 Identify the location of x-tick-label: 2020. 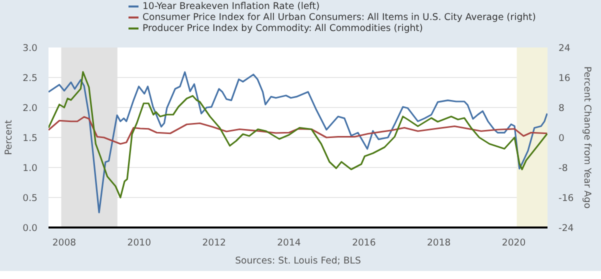
(514, 243).